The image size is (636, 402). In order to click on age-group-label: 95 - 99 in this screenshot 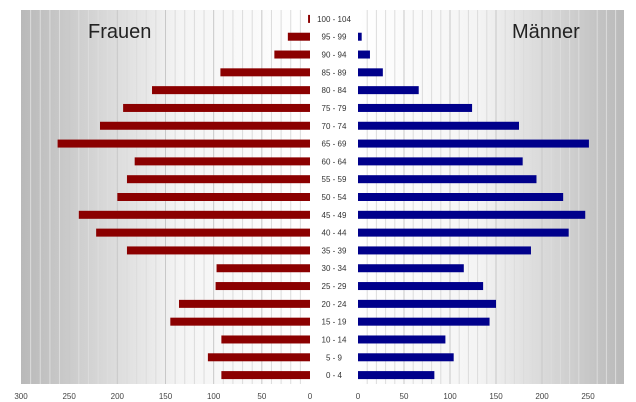, I will do `click(334, 37)`.